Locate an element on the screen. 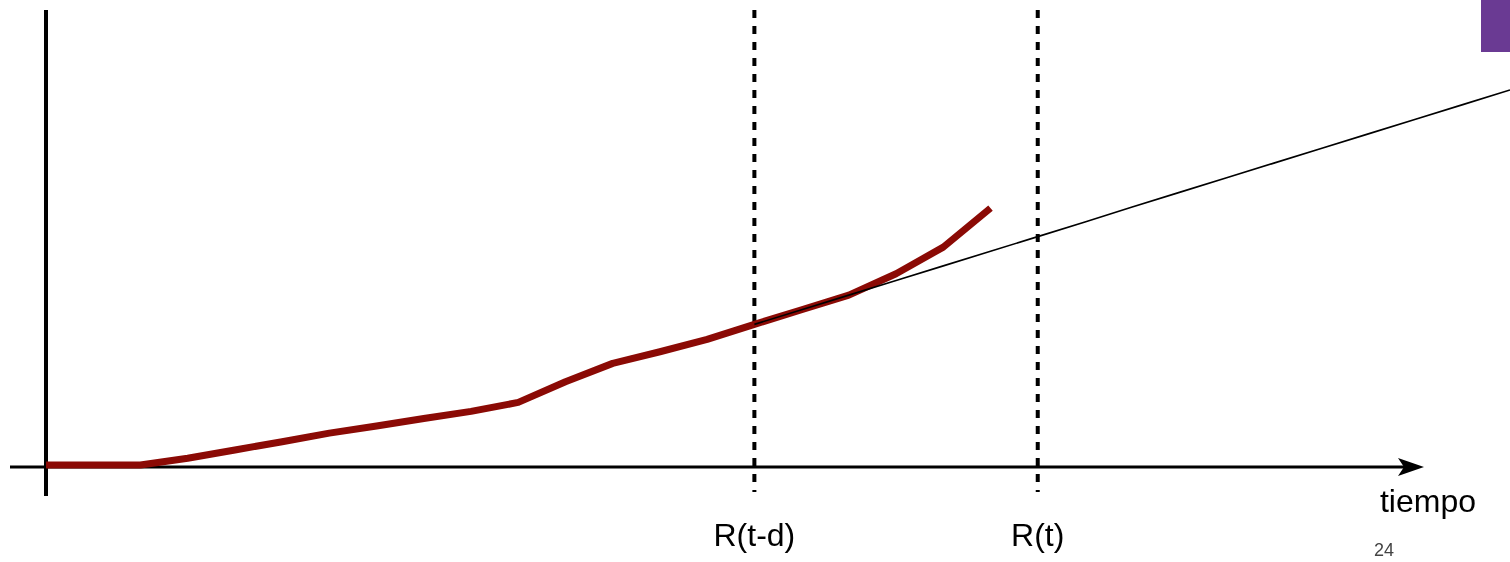 The height and width of the screenshot is (562, 1510). text: 24 is located at coordinates (1384, 550).